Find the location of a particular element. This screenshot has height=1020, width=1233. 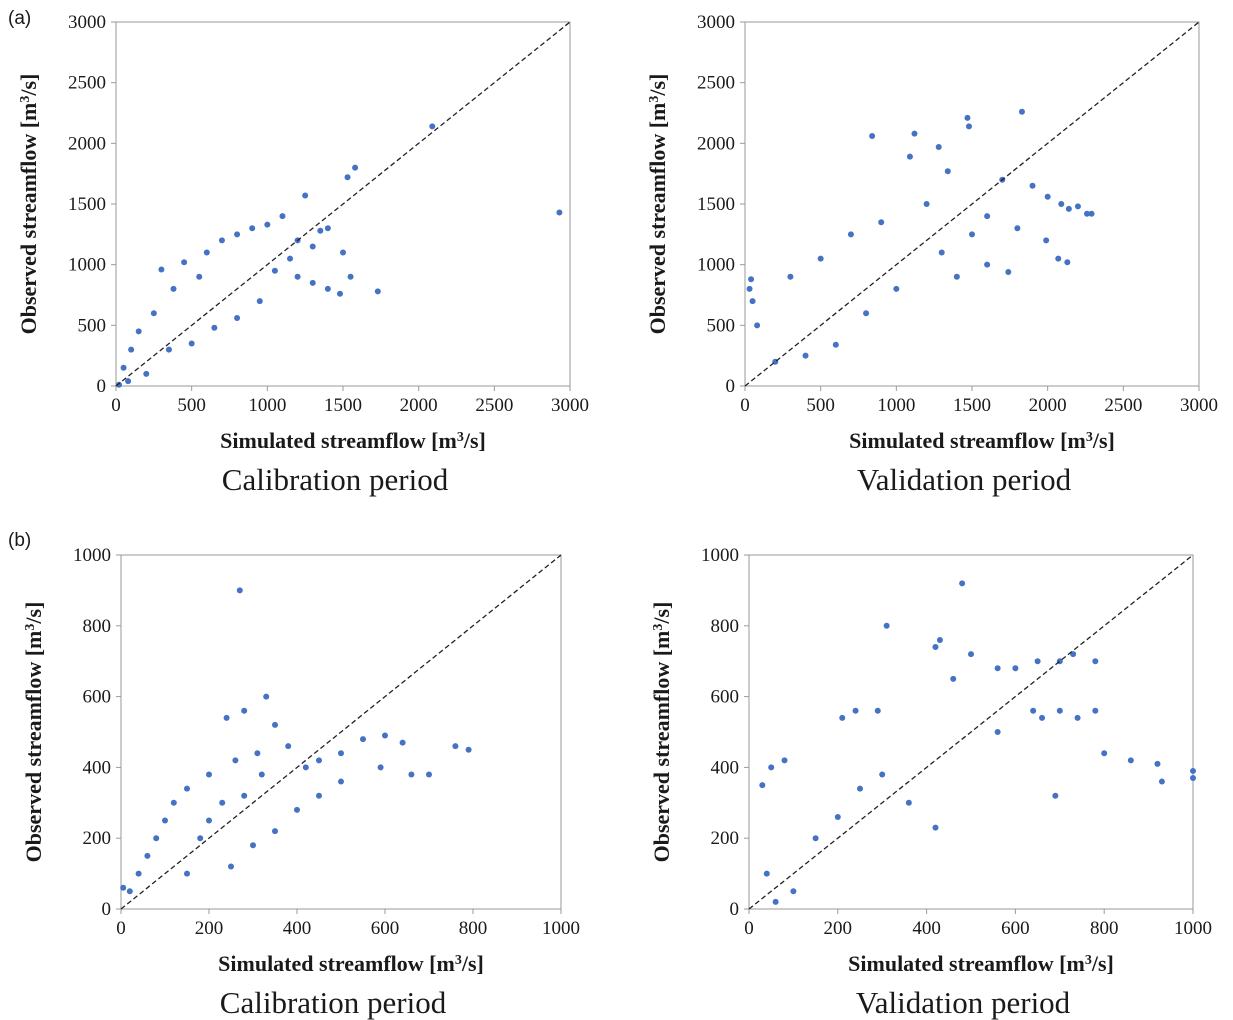

y-tick-label: 400 is located at coordinates (97, 767).